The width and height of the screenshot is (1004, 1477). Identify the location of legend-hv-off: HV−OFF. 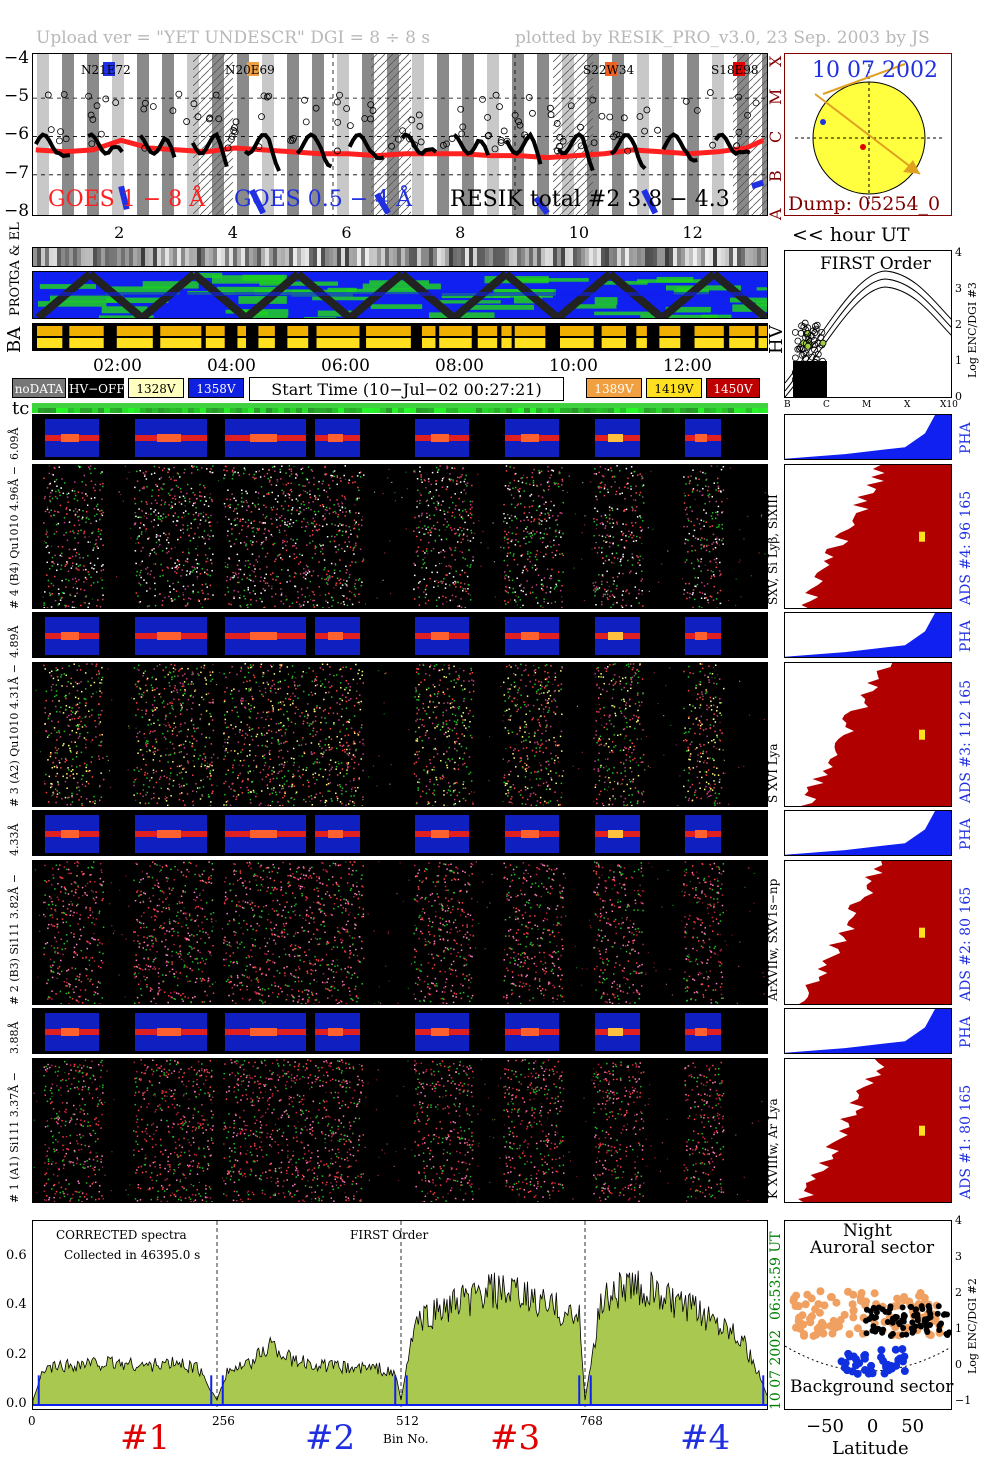
(96, 388).